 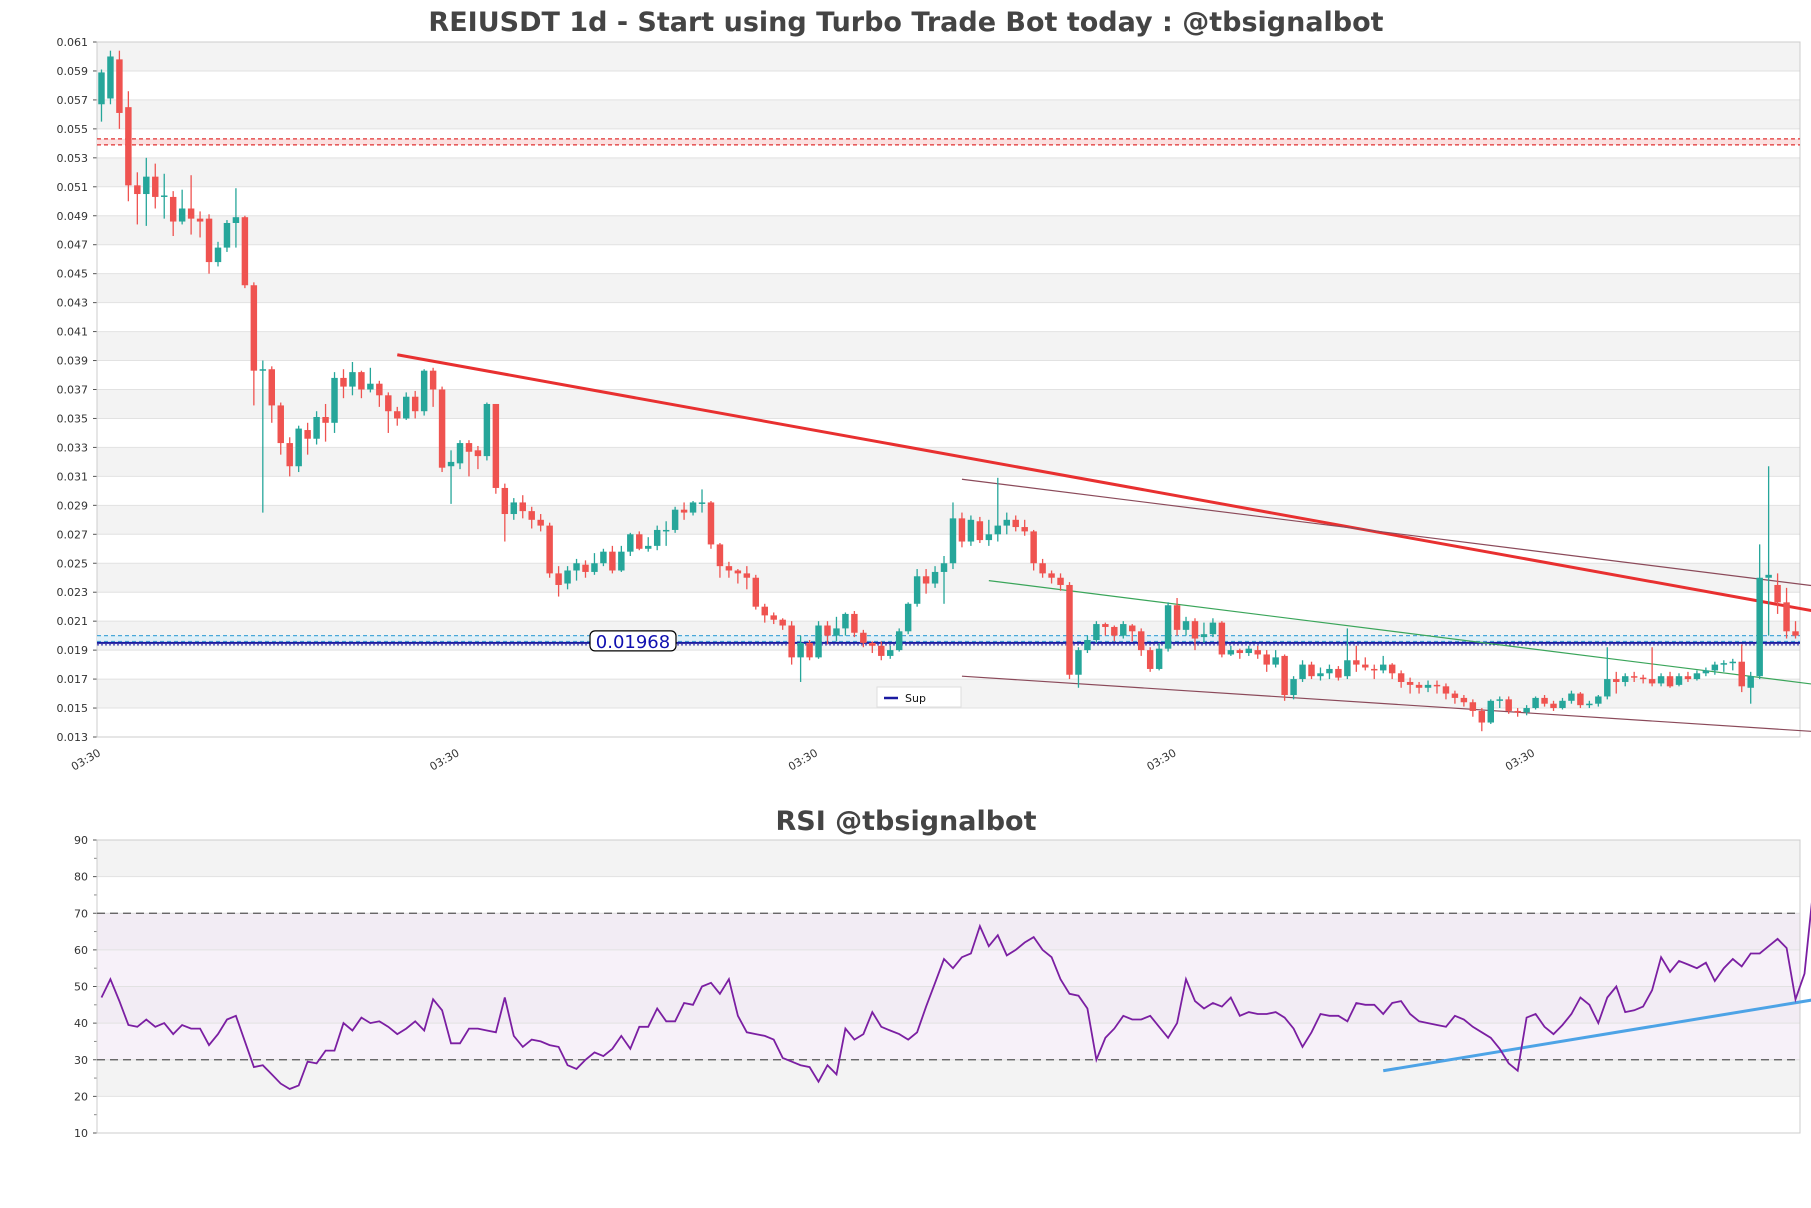 What do you see at coordinates (73, 737) in the screenshot?
I see `price-ytick-label: 0.013` at bounding box center [73, 737].